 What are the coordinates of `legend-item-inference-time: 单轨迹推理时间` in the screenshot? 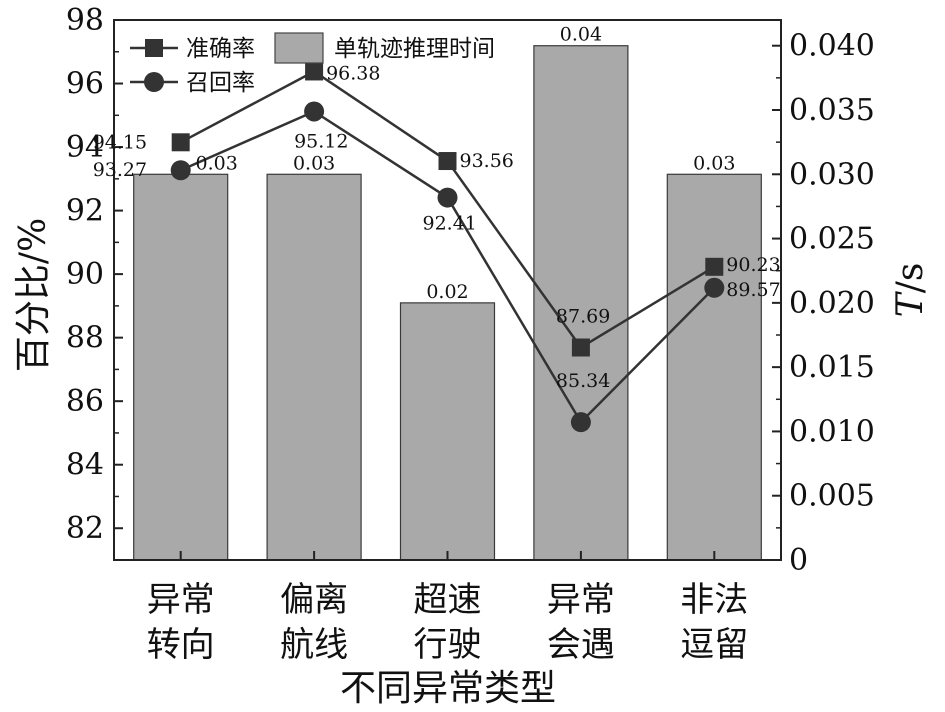 It's located at (384, 48).